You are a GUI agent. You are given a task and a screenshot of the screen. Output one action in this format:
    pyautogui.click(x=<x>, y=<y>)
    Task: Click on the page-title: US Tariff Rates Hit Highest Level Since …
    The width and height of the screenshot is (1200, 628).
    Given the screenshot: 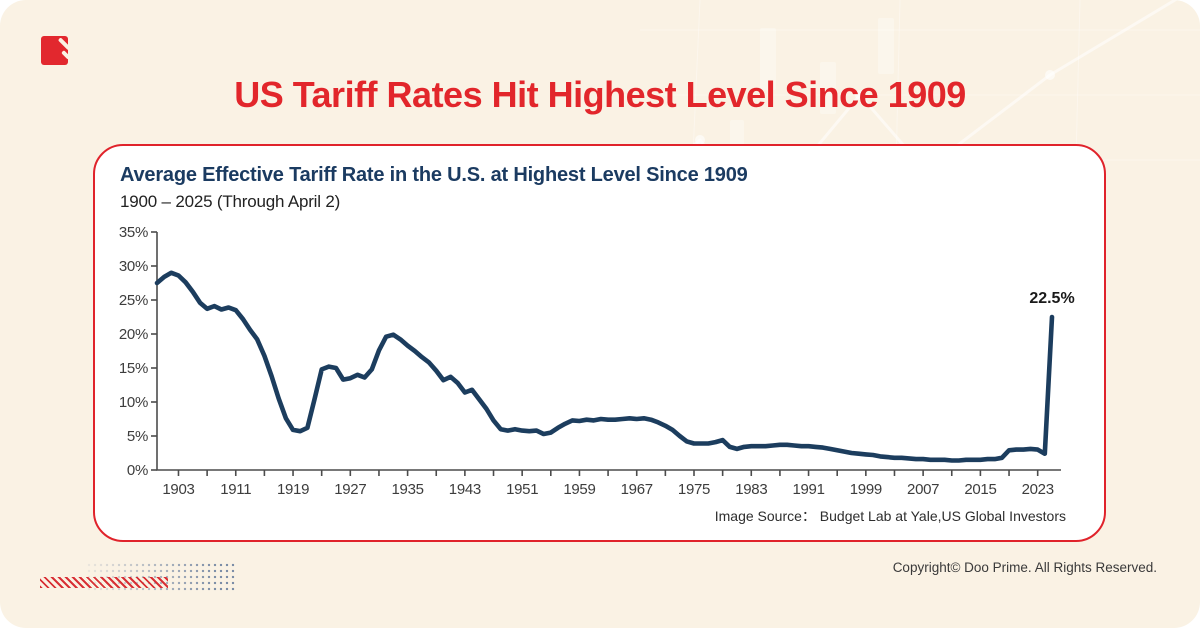 What is the action you would take?
    pyautogui.click(x=600, y=94)
    